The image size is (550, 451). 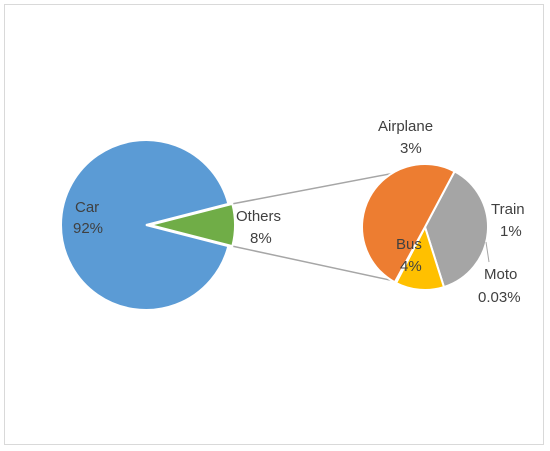 I want to click on label-bus-name: Bus, so click(x=409, y=244).